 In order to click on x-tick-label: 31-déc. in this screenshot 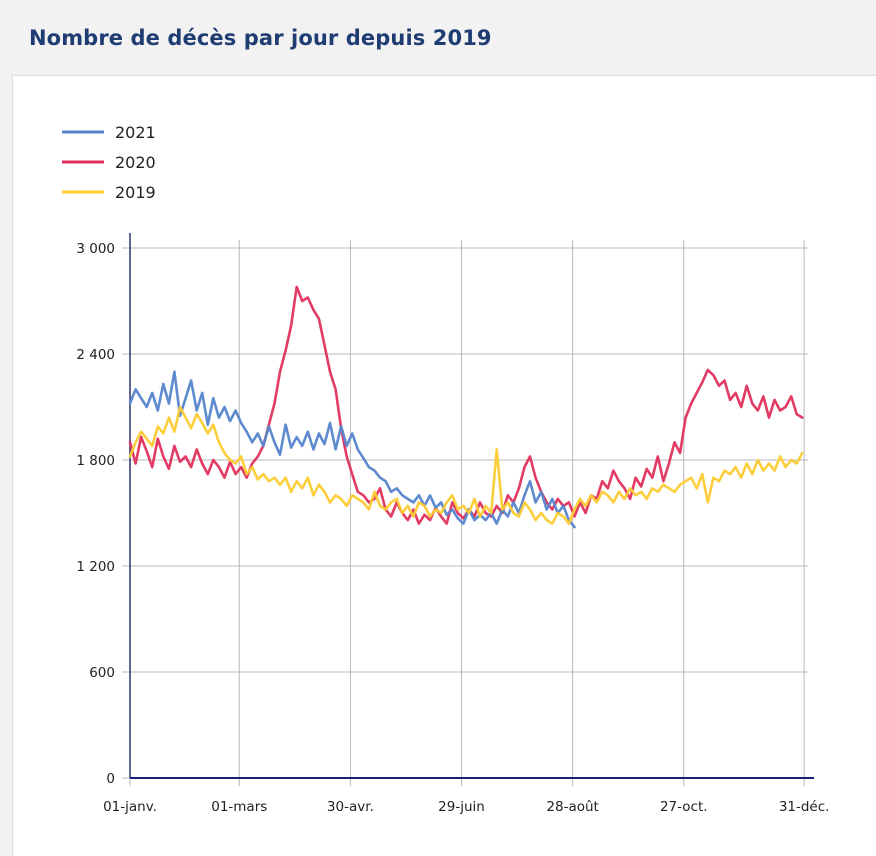, I will do `click(804, 807)`.